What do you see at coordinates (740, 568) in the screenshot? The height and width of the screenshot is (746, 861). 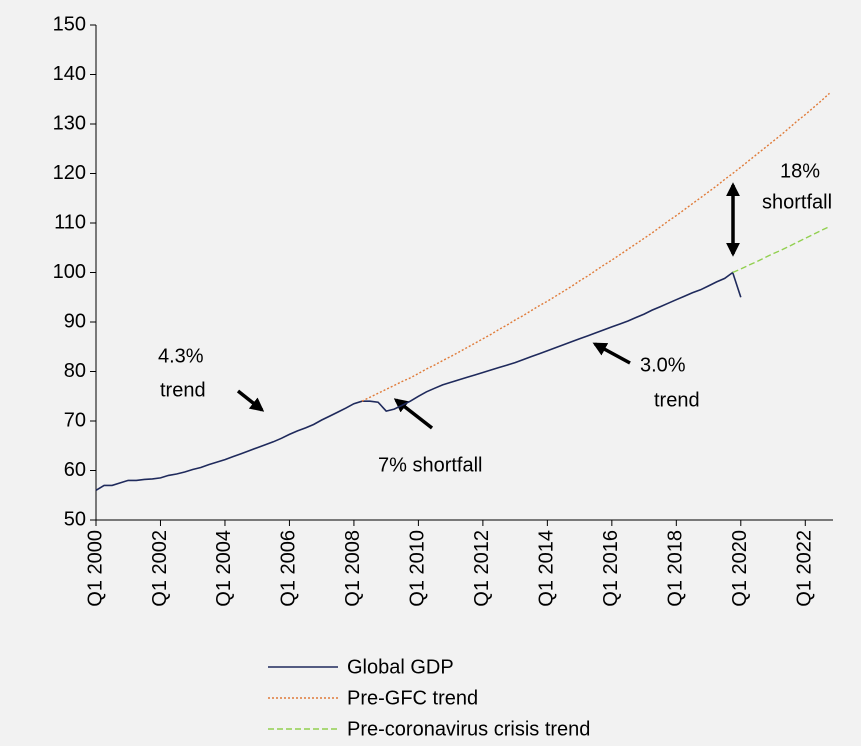 I see `x-tick-label: Q1 2020` at bounding box center [740, 568].